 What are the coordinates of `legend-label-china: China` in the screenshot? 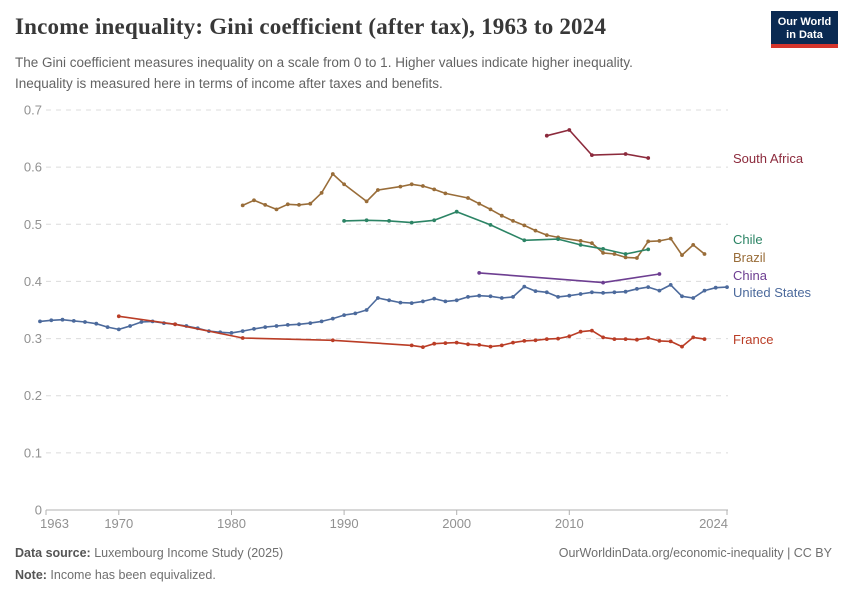 It's located at (750, 275).